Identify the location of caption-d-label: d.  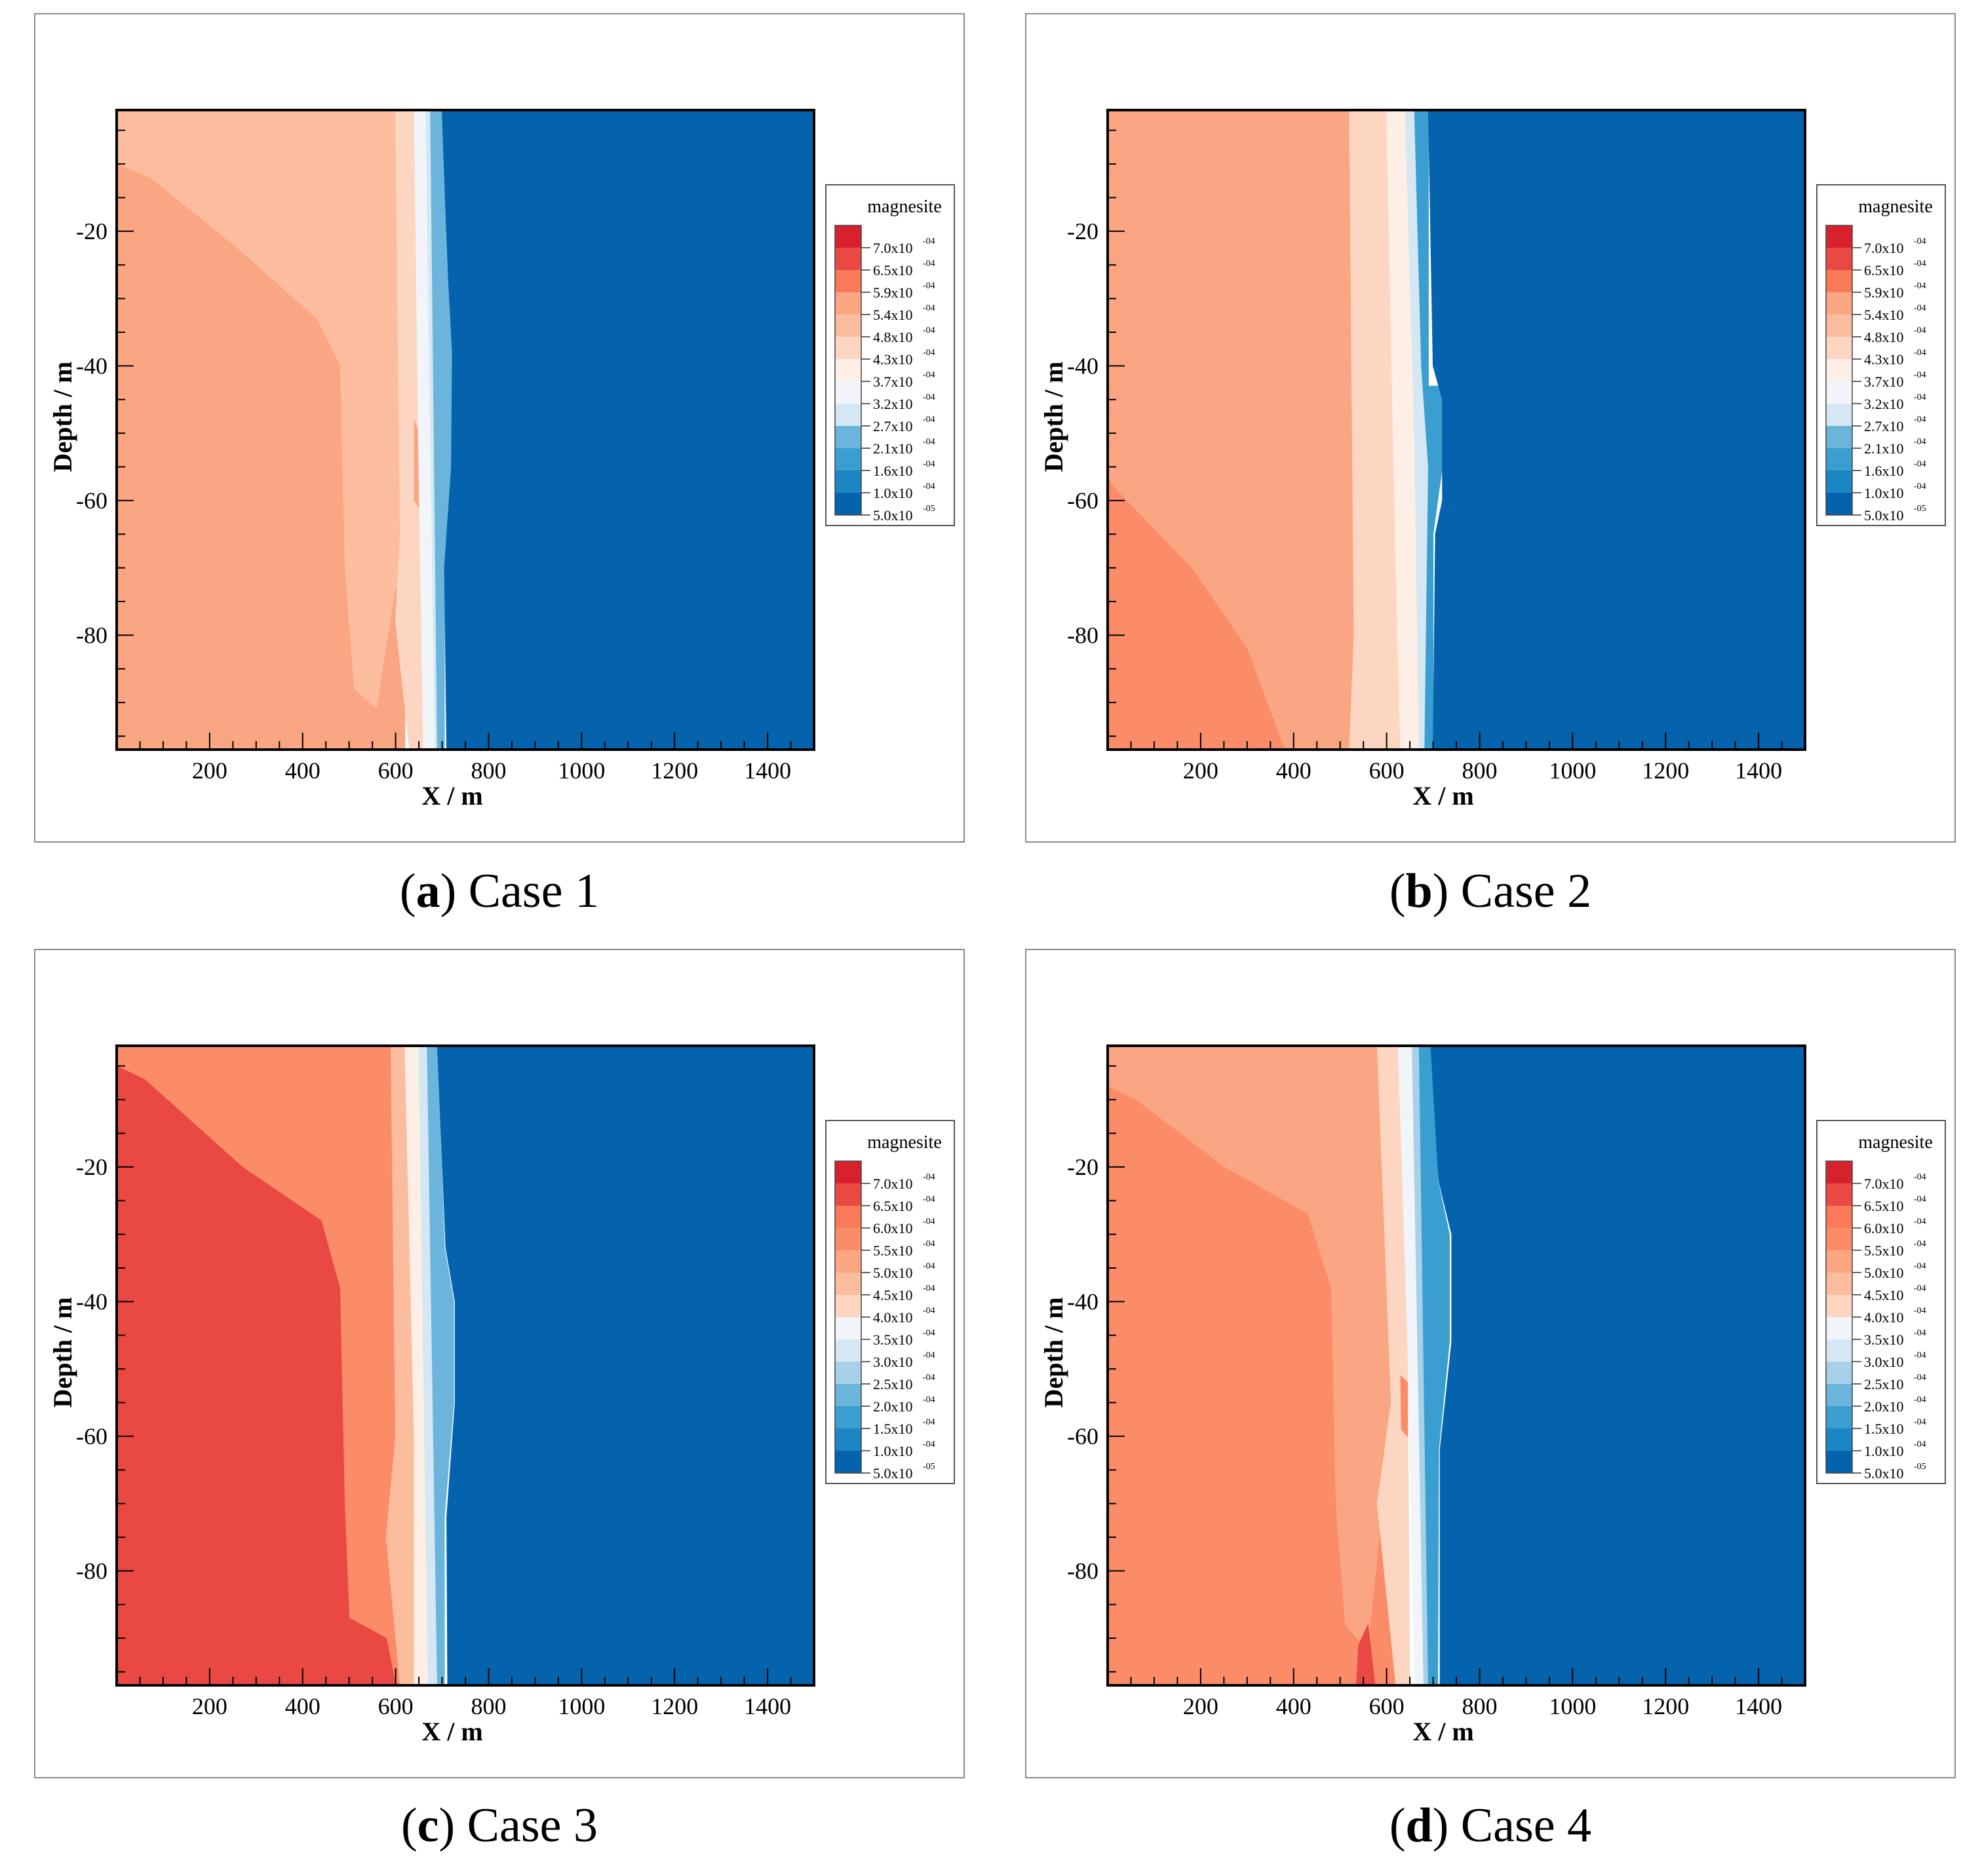
(1419, 1826).